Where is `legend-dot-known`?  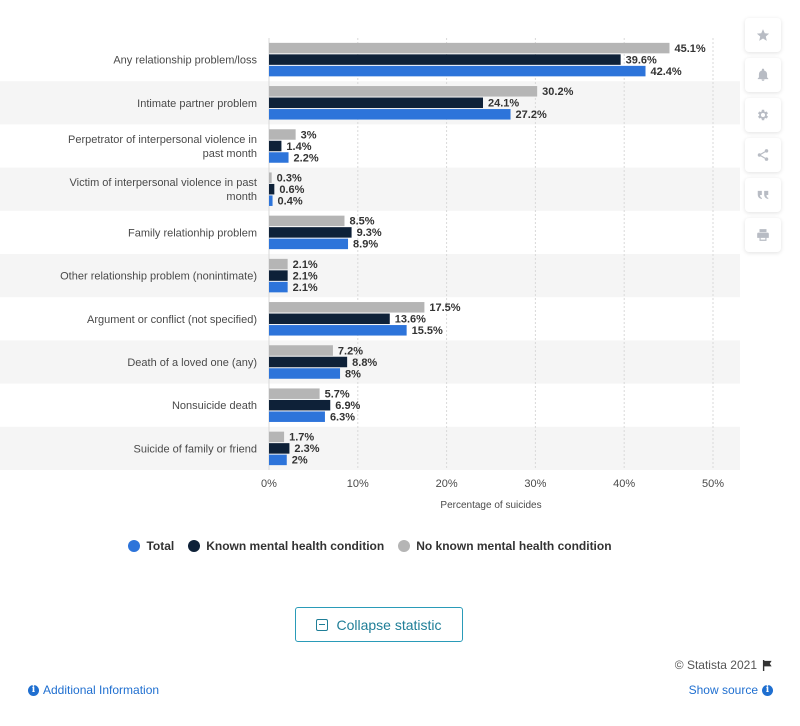
legend-dot-known is located at coordinates (194, 546).